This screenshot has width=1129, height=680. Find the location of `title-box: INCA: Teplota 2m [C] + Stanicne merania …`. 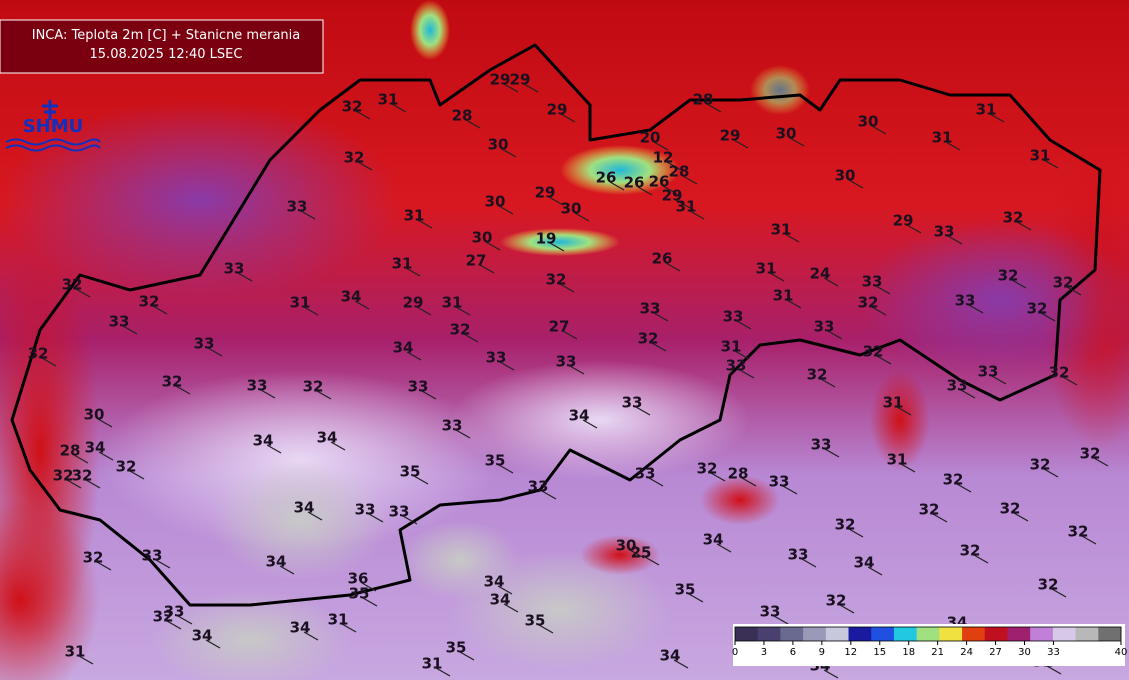

title-box: INCA: Teplota 2m [C] + Stanicne merania … is located at coordinates (162, 46).